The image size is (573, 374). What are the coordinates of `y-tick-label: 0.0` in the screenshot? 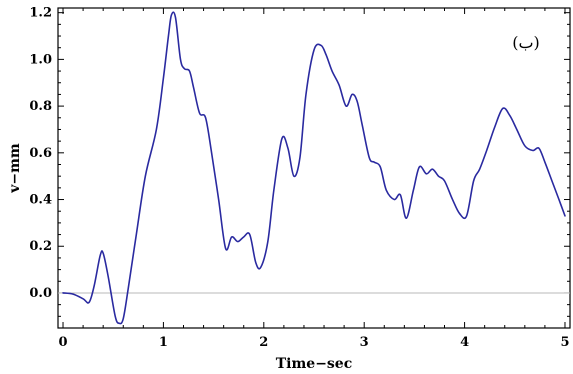 It's located at (40, 293).